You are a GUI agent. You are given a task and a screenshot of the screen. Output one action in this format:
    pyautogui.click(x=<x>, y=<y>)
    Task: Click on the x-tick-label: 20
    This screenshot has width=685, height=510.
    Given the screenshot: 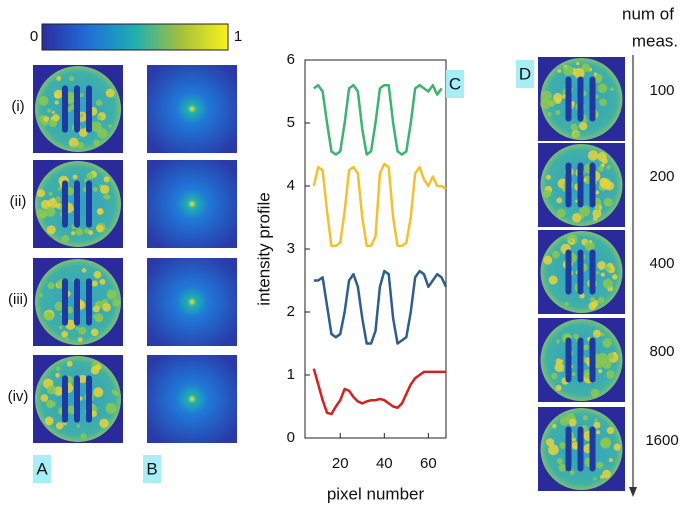 What is the action you would take?
    pyautogui.click(x=340, y=463)
    